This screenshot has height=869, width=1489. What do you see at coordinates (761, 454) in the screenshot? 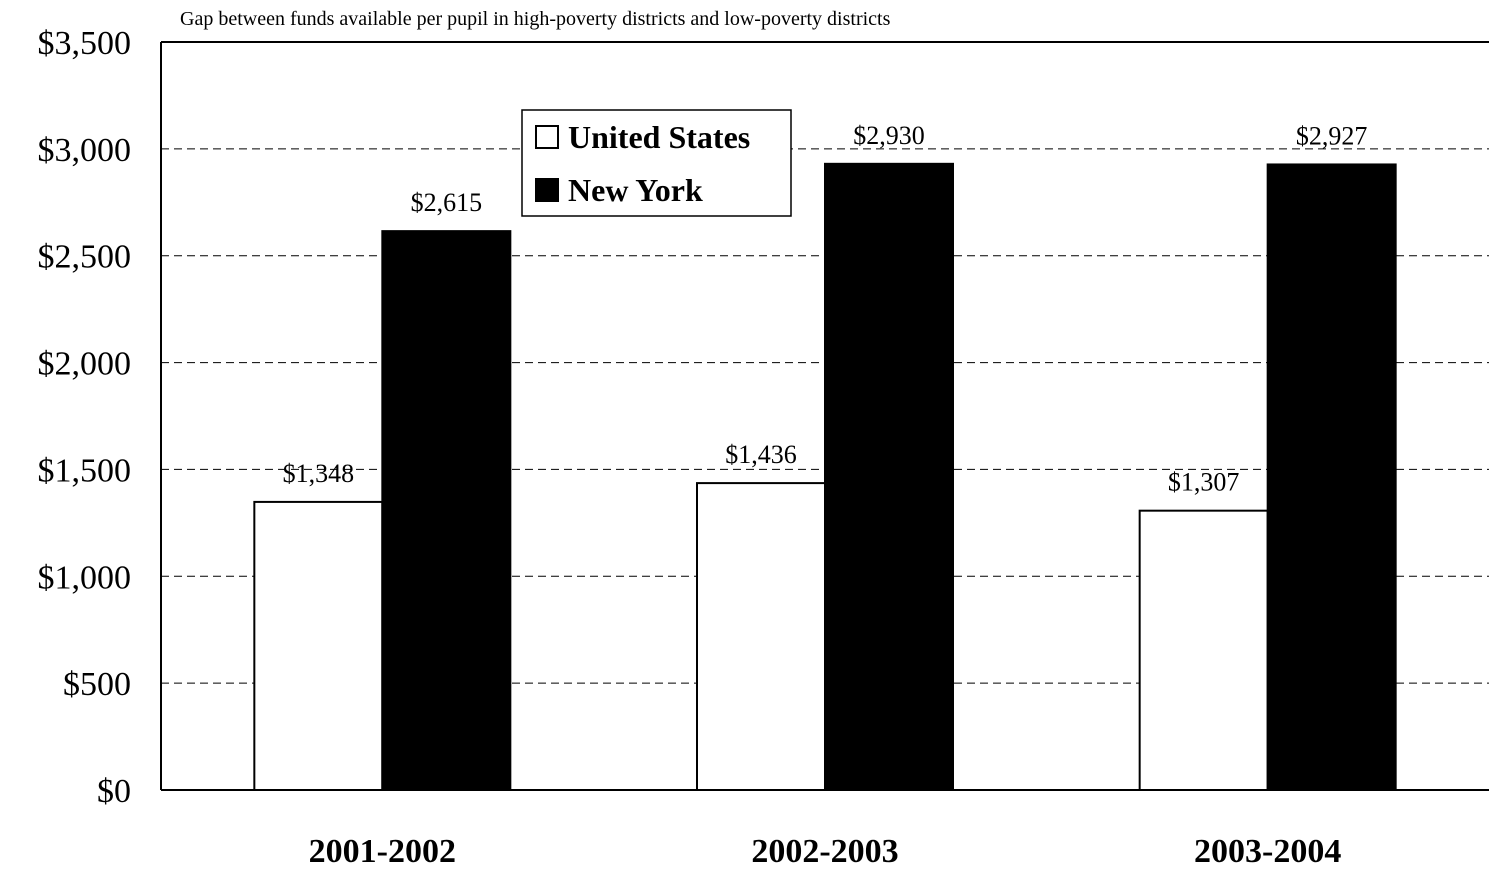
I see `data-label: $1,436` at bounding box center [761, 454].